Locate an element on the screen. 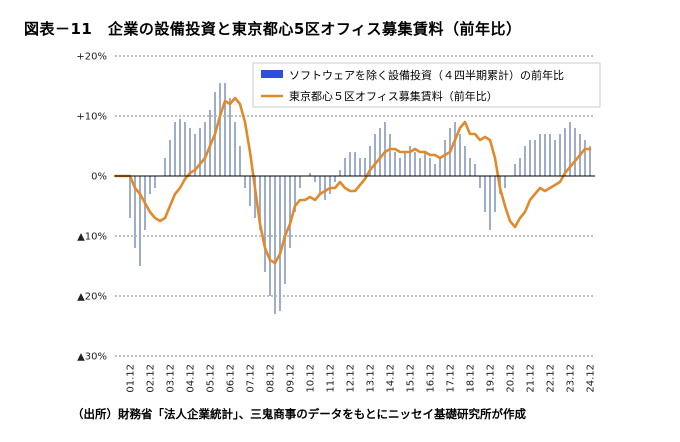  x-tick-label: 21.12 is located at coordinates (531, 378).